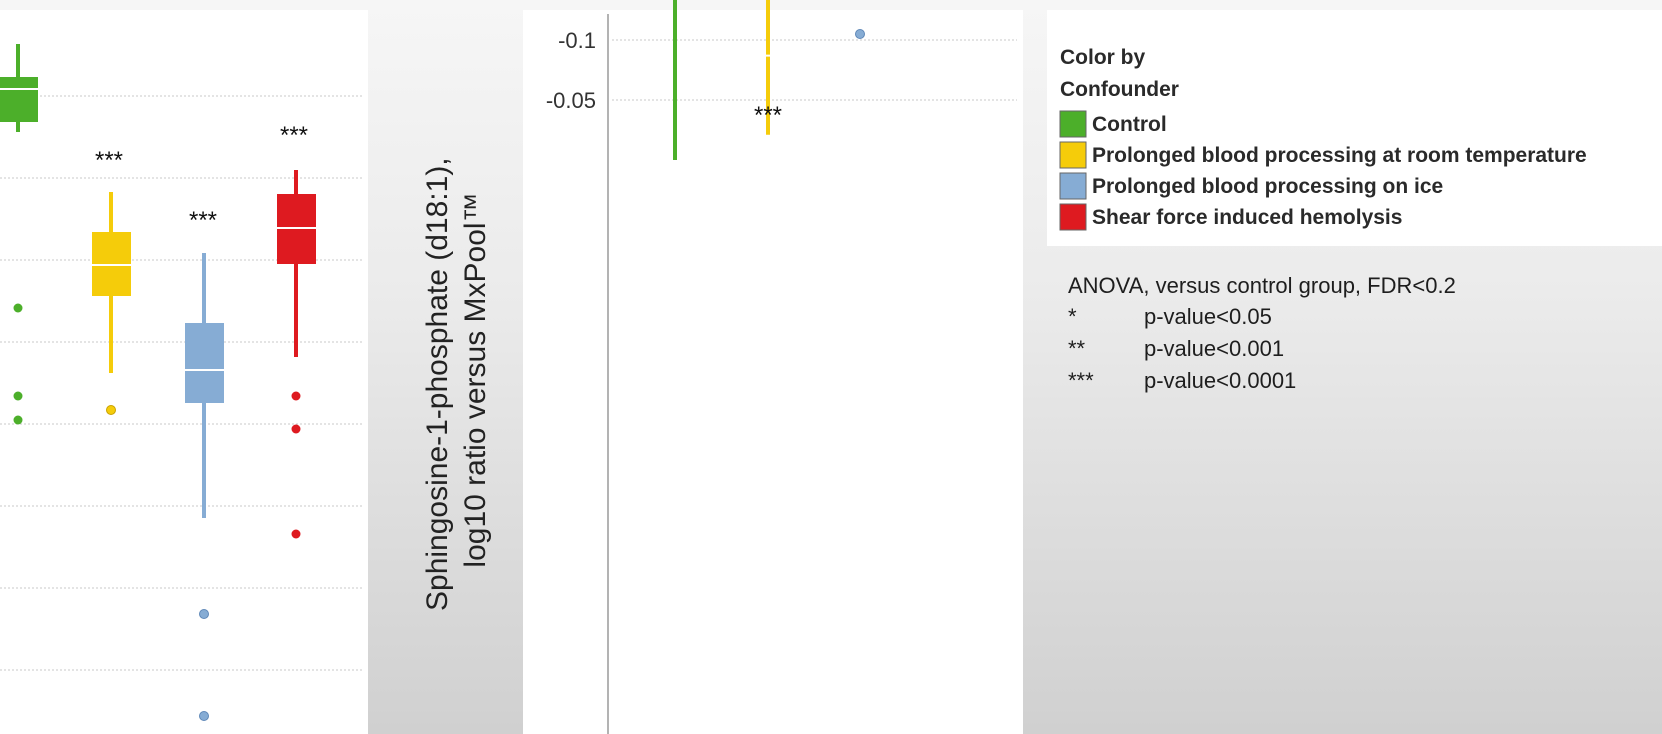 The height and width of the screenshot is (734, 1662). What do you see at coordinates (1129, 124) in the screenshot?
I see `legend-label: Control` at bounding box center [1129, 124].